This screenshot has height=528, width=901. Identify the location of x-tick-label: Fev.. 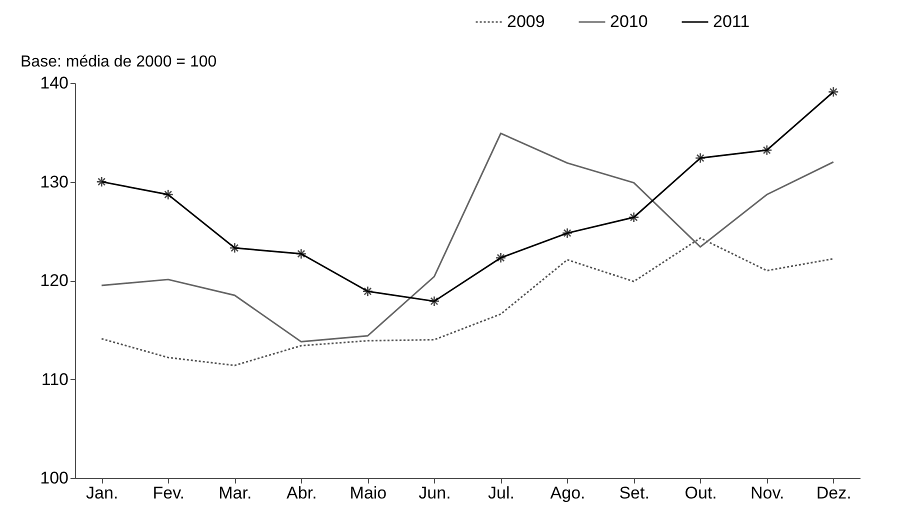
(168, 493).